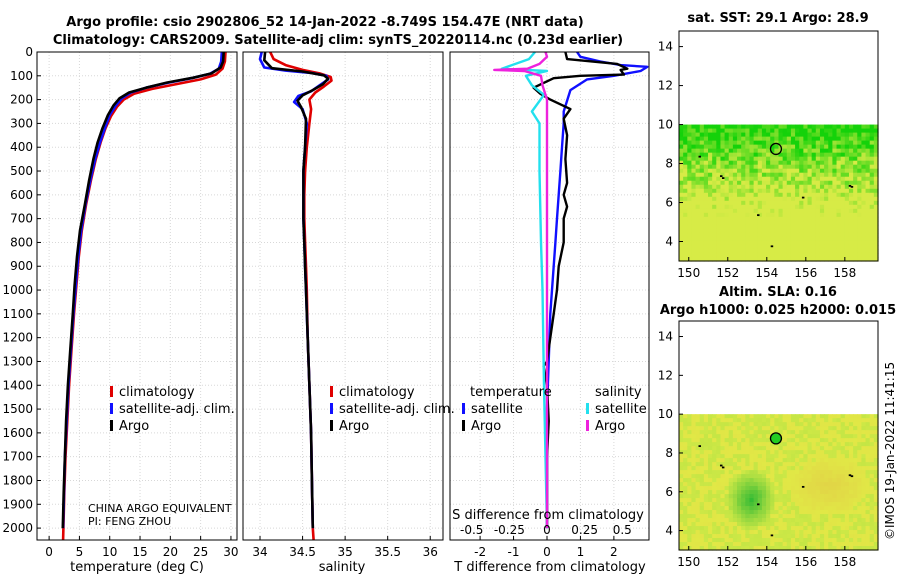 This screenshot has height=580, width=900. What do you see at coordinates (29, 52) in the screenshot?
I see `y-tick-label: 0` at bounding box center [29, 52].